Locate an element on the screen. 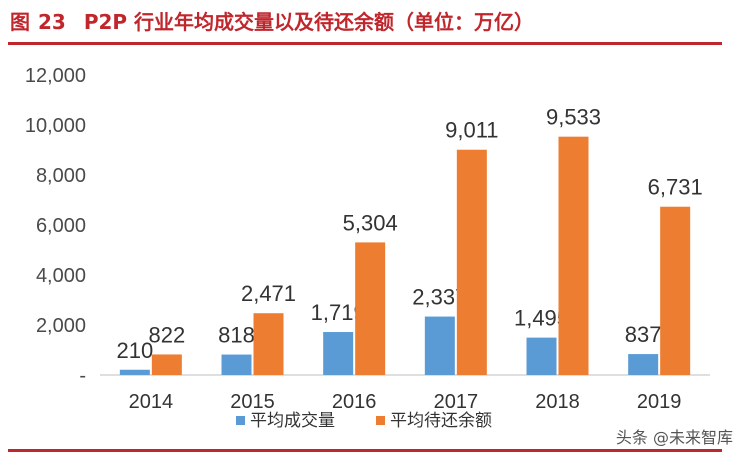 The height and width of the screenshot is (459, 747). title-text: P2P 行业年均成交量以及待还余额（单位：万亿） is located at coordinates (309, 22).